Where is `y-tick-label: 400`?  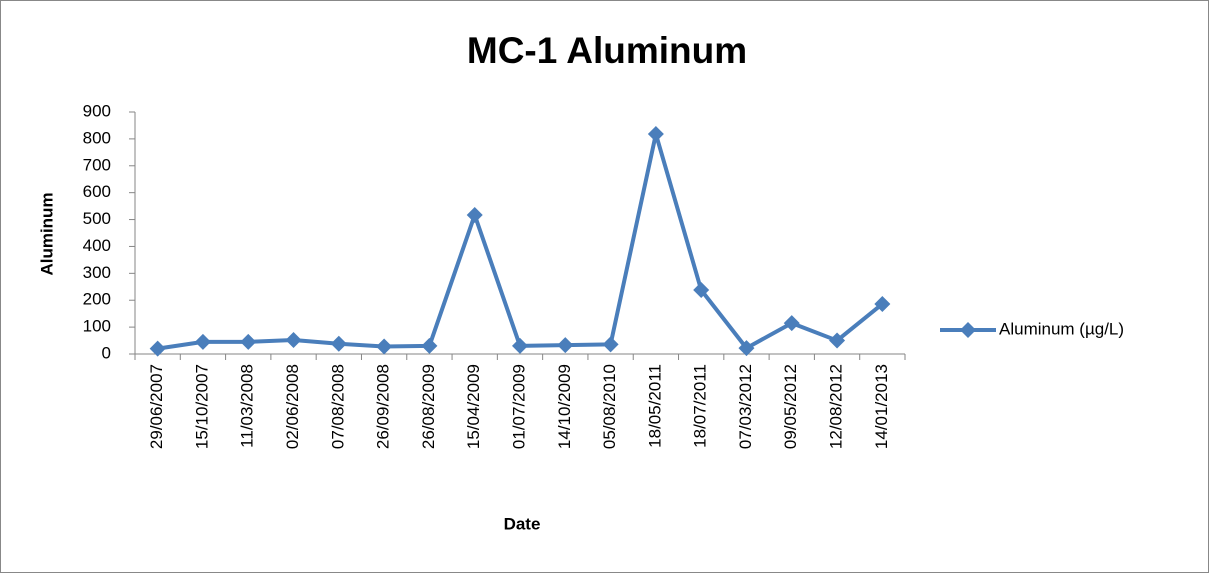 y-tick-label: 400 is located at coordinates (97, 245).